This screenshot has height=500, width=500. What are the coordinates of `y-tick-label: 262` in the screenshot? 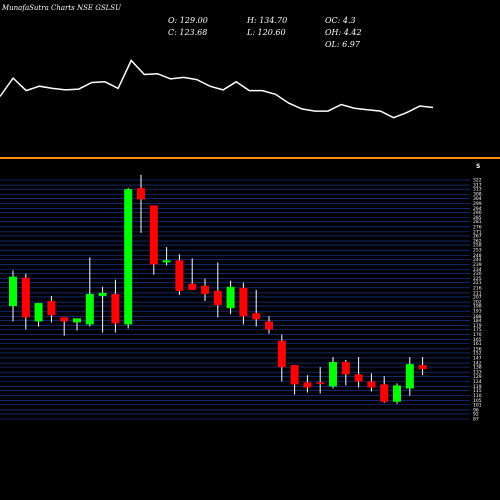 It's located at (477, 242).